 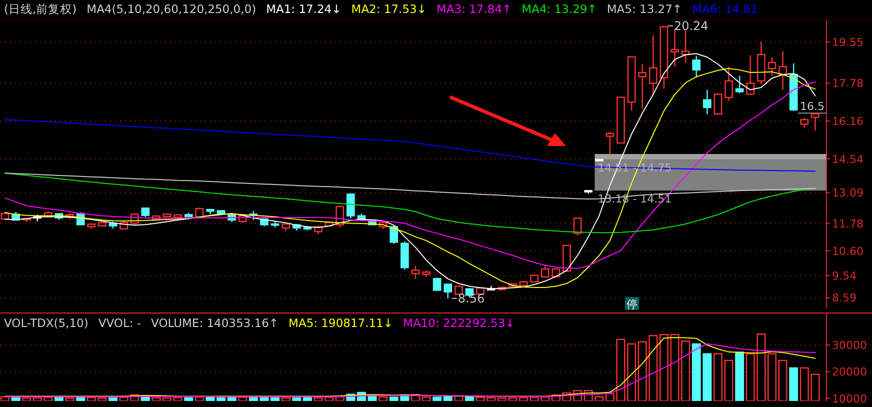 I want to click on annotation: 停, so click(x=632, y=304).